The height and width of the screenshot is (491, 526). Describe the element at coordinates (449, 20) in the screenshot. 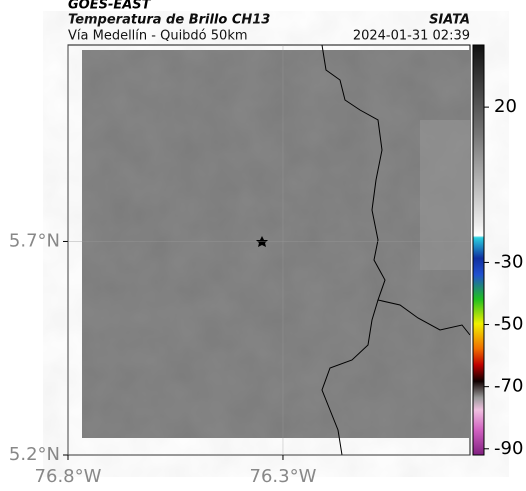

I see `org: SIATA` at that location.